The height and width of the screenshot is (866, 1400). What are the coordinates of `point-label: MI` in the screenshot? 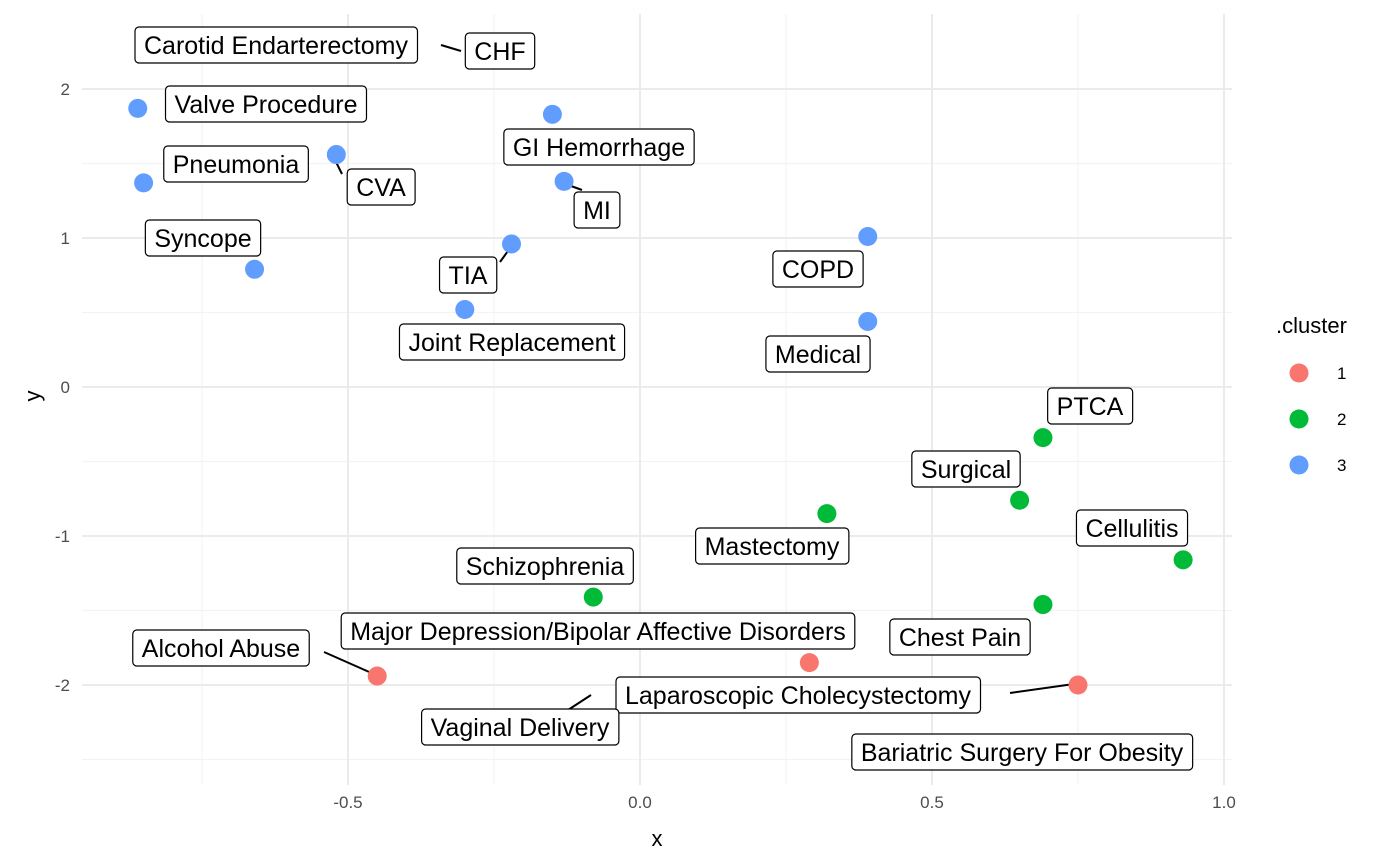 It's located at (597, 210).